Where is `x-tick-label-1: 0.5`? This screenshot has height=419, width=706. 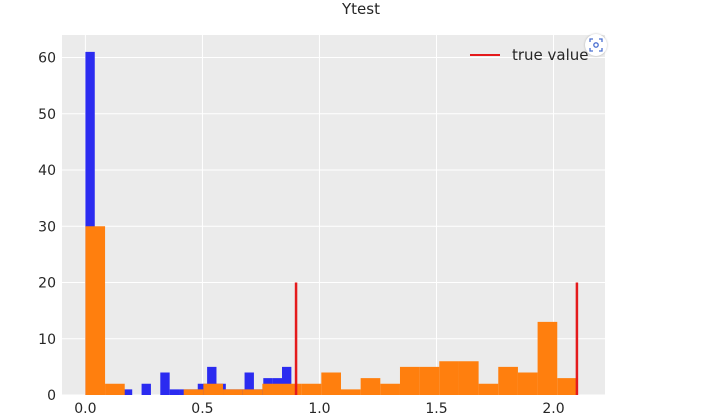
x-tick-label-1: 0.5 is located at coordinates (202, 409).